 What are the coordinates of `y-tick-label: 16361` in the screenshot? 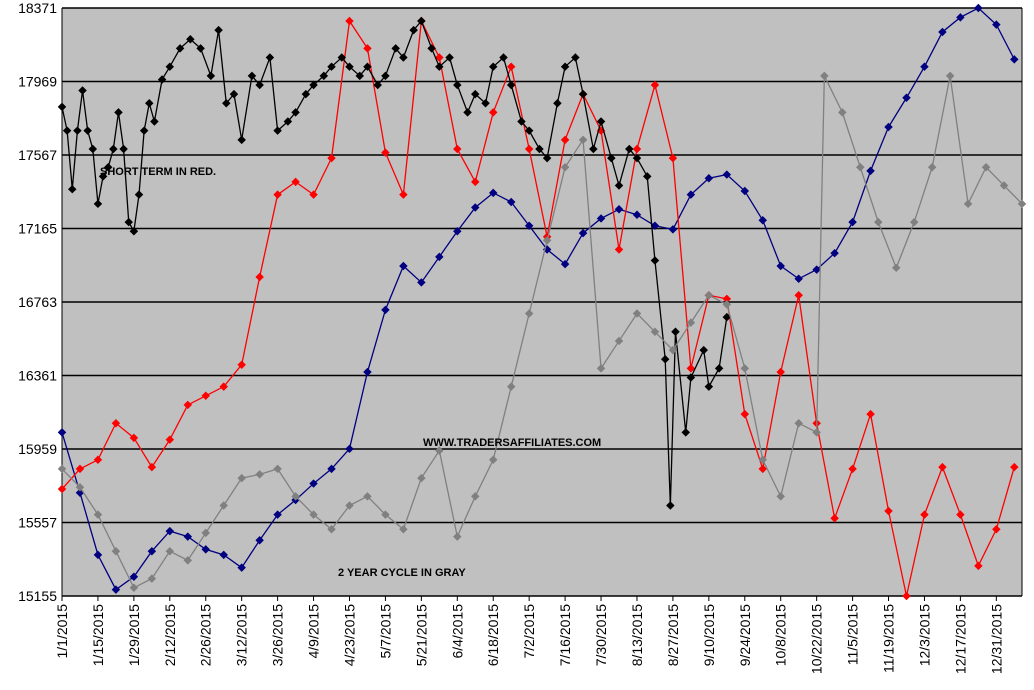 It's located at (37, 376).